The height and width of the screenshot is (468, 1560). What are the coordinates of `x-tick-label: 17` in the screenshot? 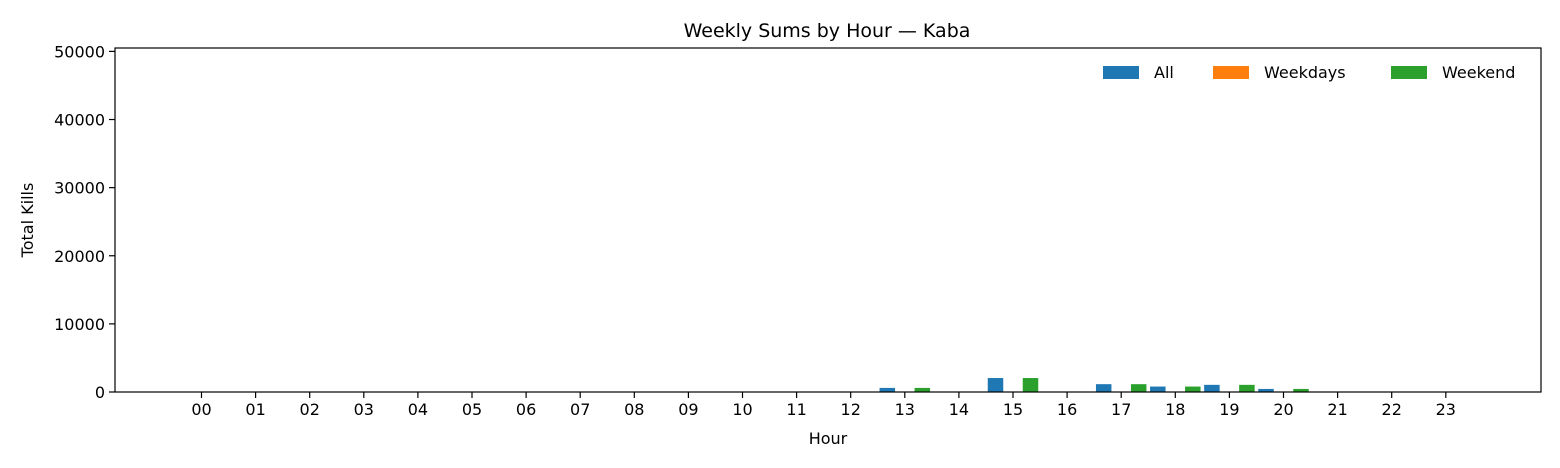 It's located at (1121, 409).